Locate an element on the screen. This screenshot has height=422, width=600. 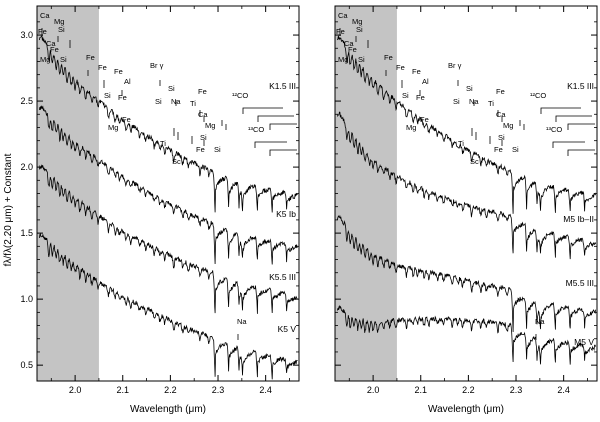
y-tick-label: 3.0 is located at coordinates (26, 35).